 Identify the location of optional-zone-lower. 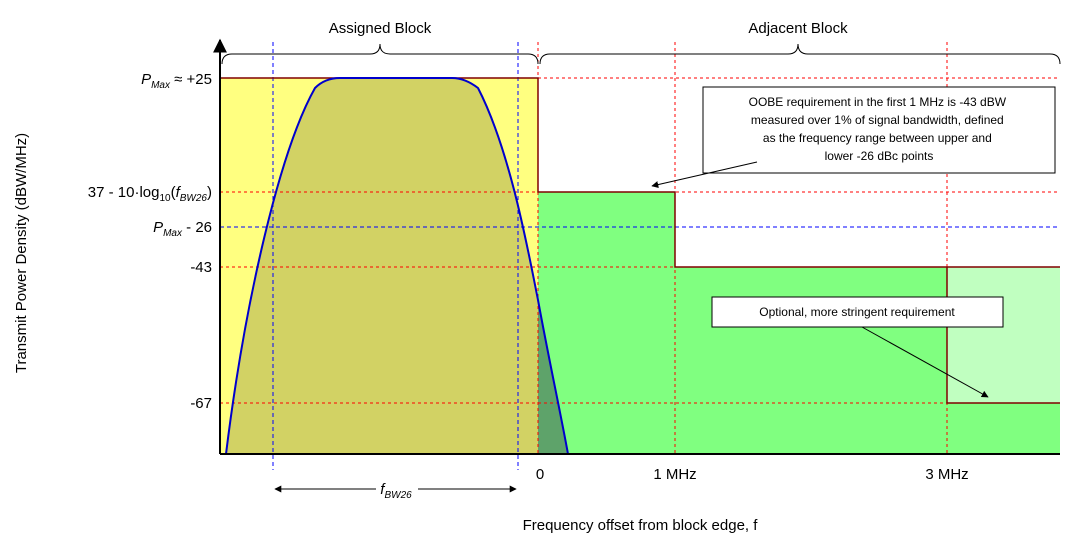
(1003, 428).